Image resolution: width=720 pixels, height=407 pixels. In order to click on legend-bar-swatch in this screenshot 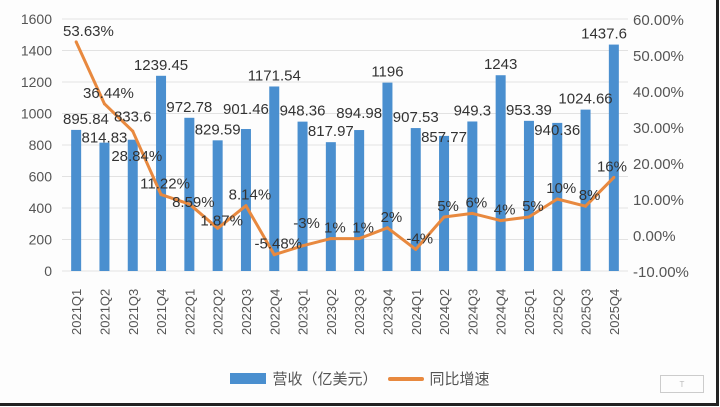, I will do `click(248, 378)`.